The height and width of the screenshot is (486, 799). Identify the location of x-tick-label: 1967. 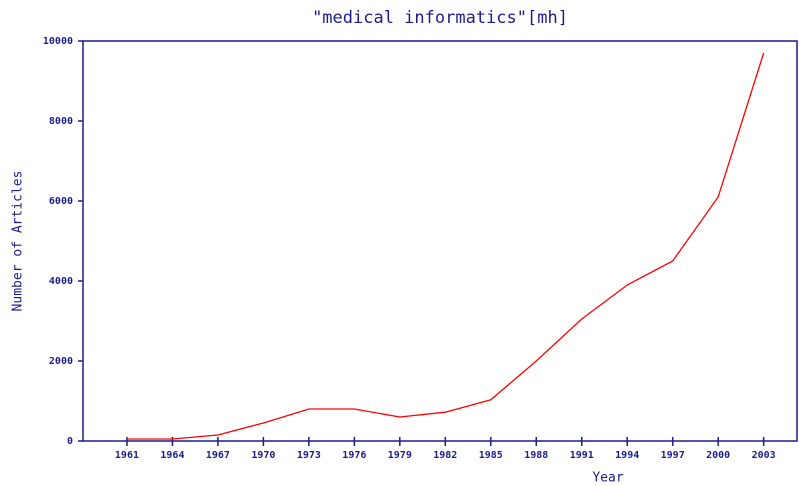
(218, 455).